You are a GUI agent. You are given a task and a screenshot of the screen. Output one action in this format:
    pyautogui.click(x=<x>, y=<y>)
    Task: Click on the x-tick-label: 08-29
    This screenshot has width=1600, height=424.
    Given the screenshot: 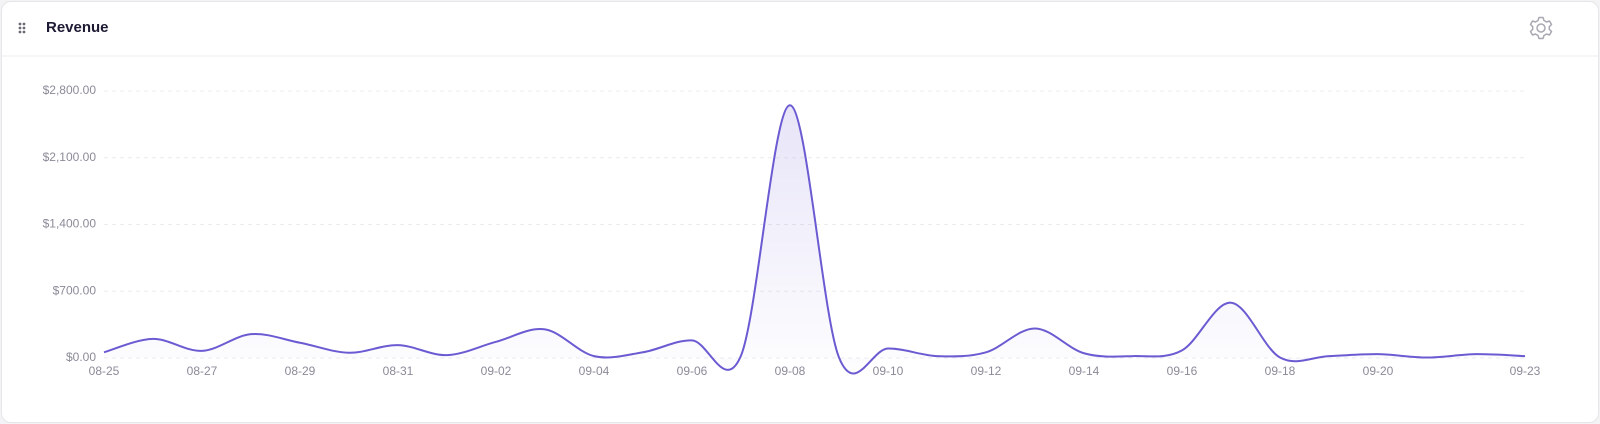 What is the action you would take?
    pyautogui.click(x=300, y=371)
    